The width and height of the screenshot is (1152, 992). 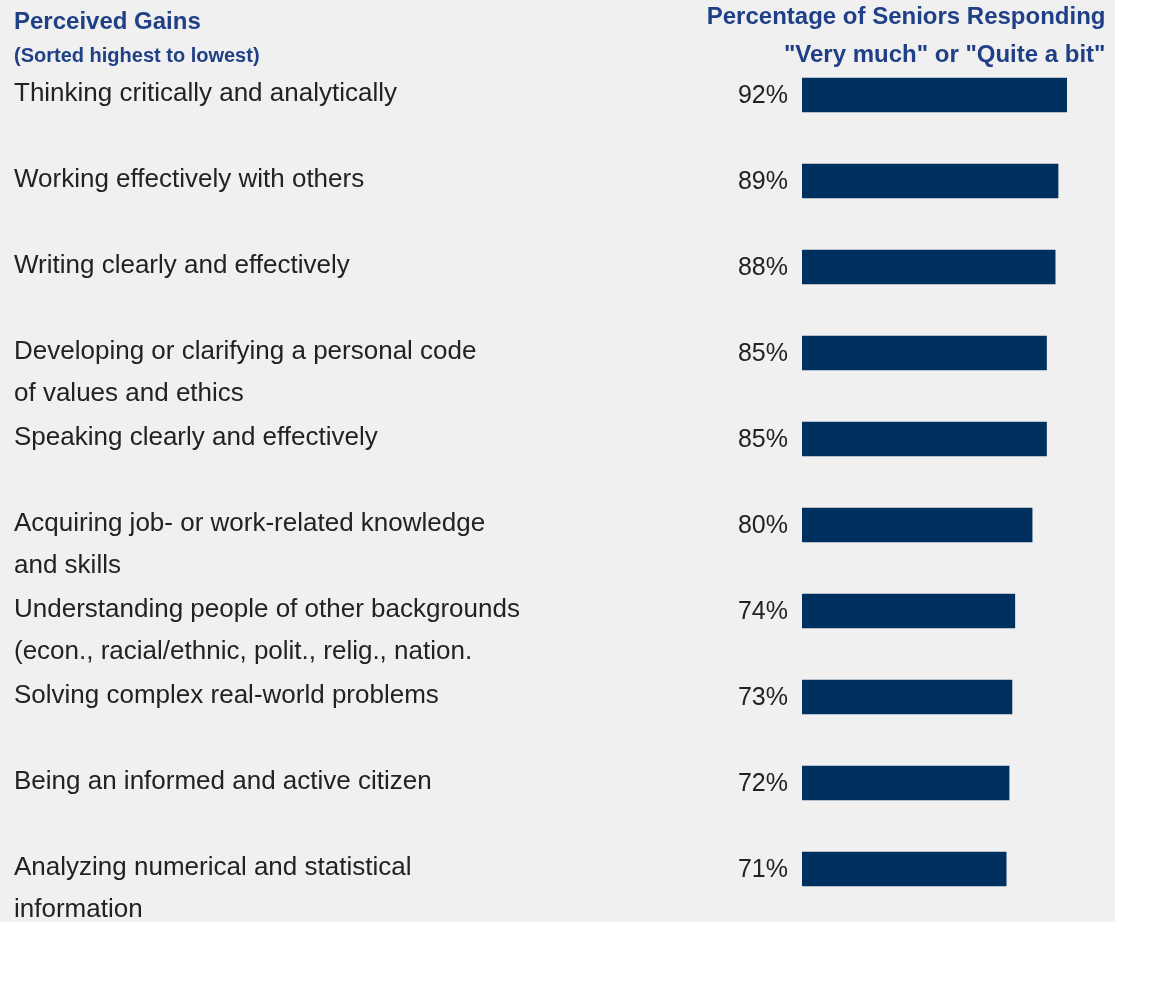 What do you see at coordinates (196, 436) in the screenshot?
I see `y-tick-label: Speaking clearly and effectively` at bounding box center [196, 436].